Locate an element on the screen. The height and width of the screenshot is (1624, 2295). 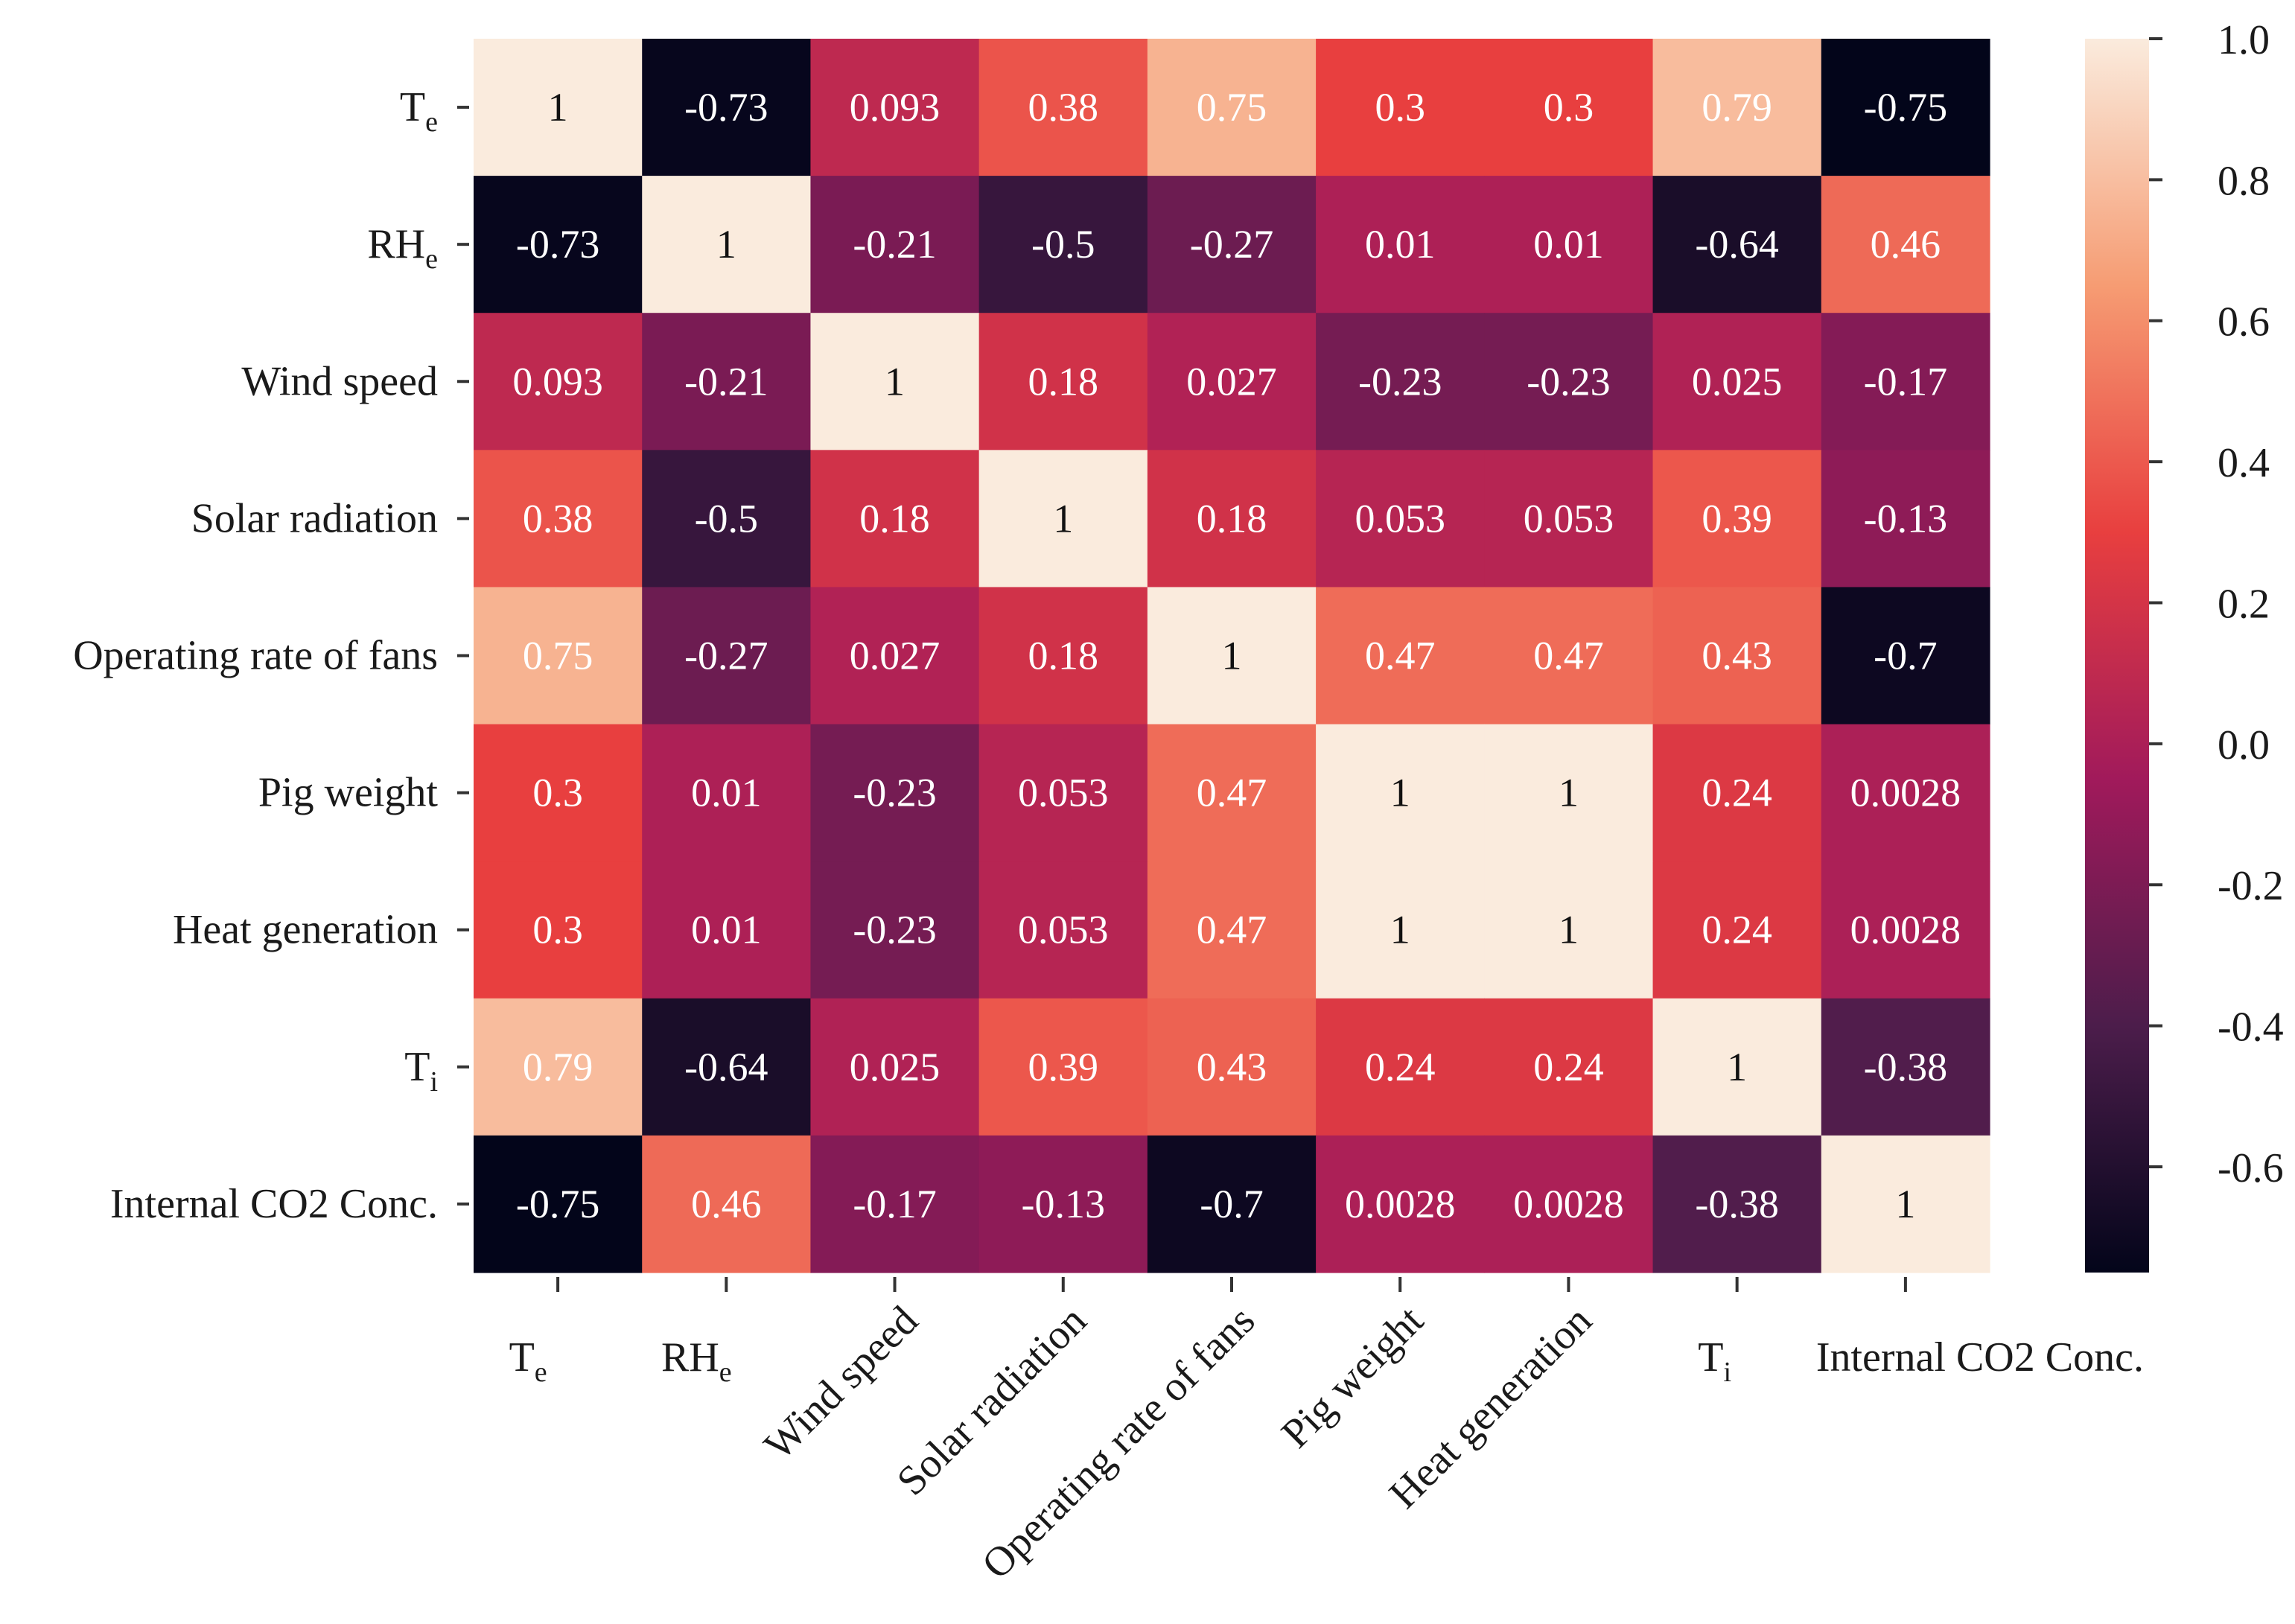
heatmap-cell-r1-c2 is located at coordinates (895, 244).